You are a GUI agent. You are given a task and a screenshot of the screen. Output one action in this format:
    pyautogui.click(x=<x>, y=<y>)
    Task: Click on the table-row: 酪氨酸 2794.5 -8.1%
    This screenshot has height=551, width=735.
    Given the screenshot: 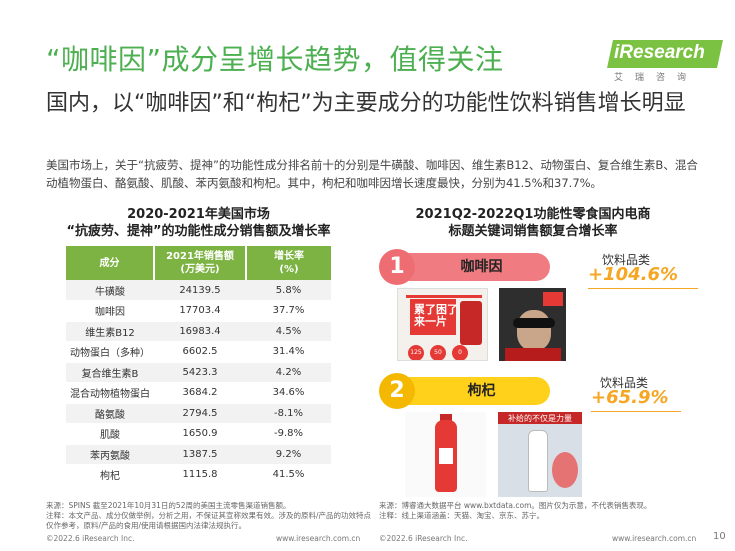 What is the action you would take?
    pyautogui.click(x=198, y=413)
    